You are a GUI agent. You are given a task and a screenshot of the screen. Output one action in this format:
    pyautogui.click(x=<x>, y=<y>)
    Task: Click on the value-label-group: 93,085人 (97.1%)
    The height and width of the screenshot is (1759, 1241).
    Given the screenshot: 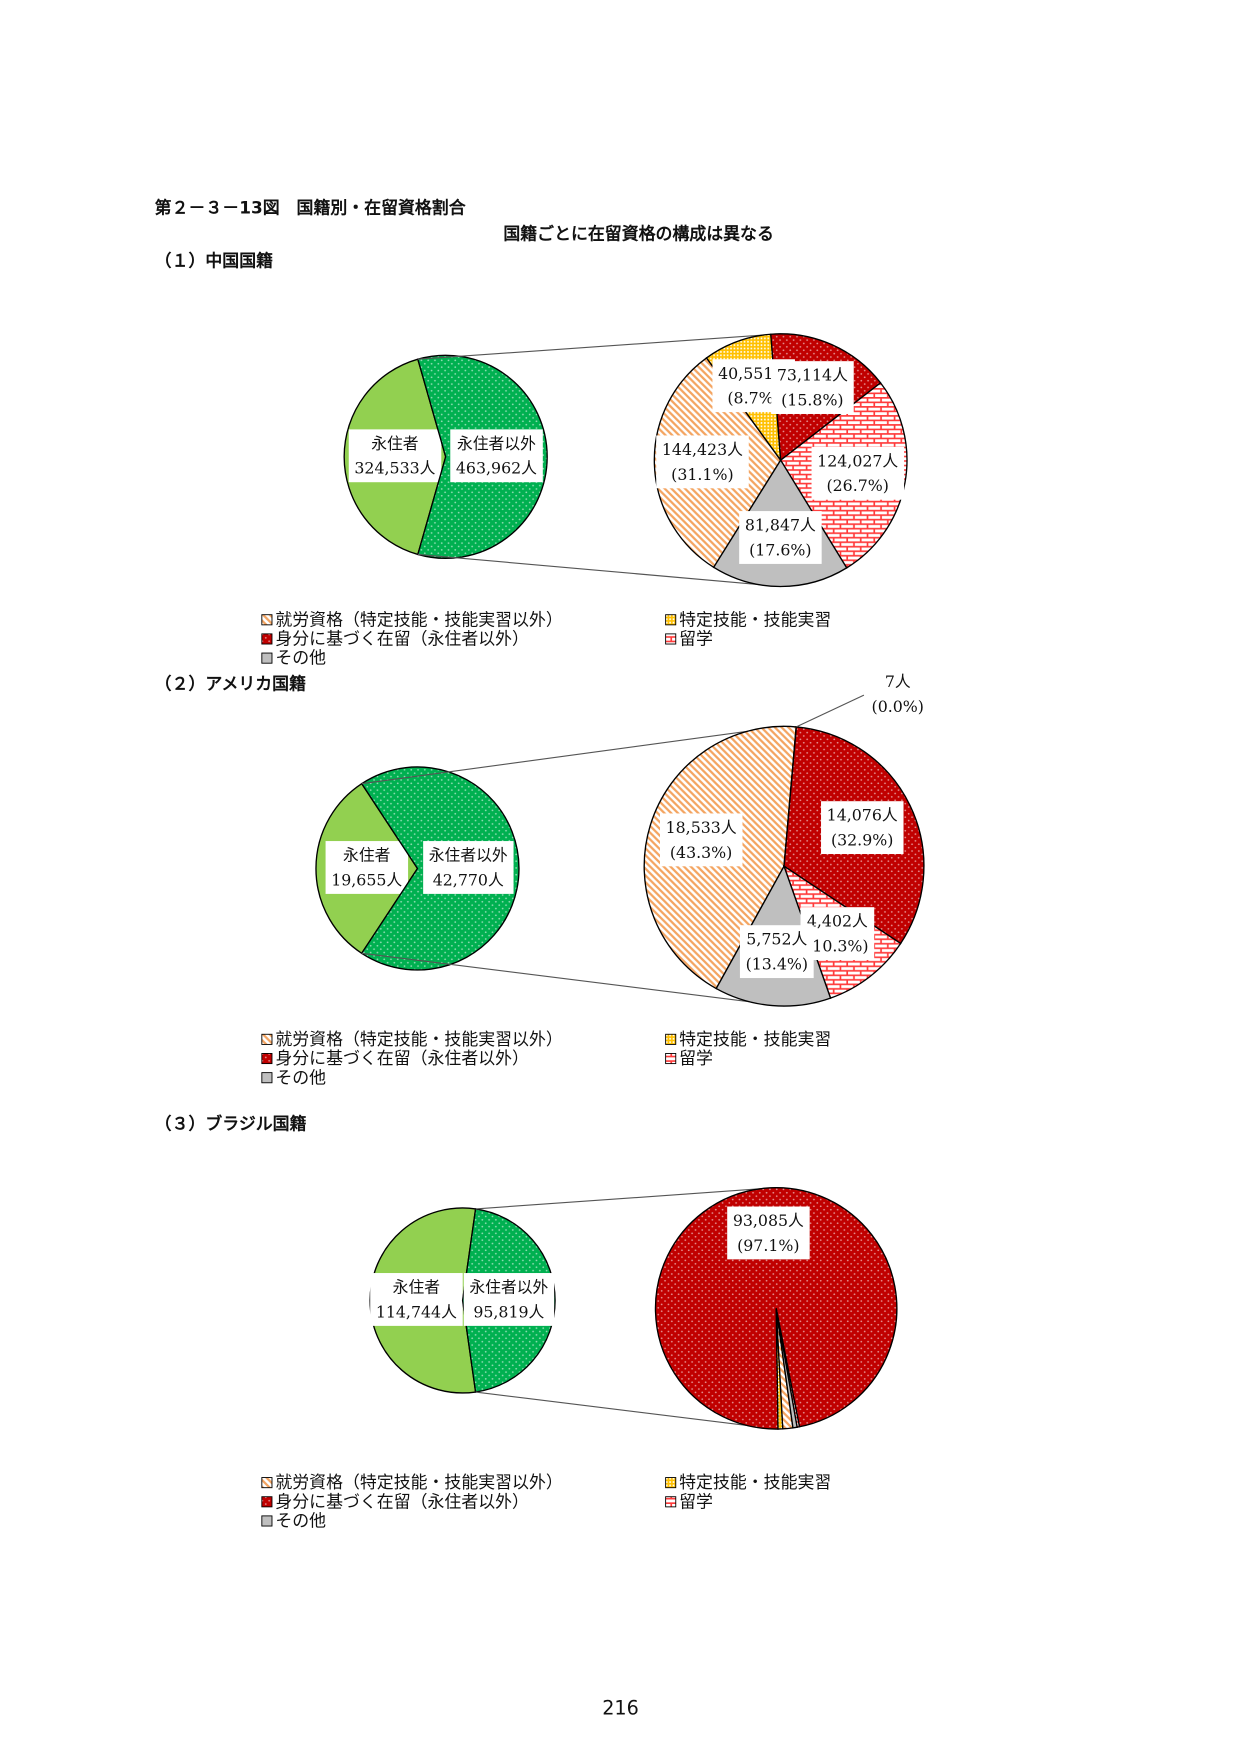 What is the action you would take?
    pyautogui.click(x=768, y=1233)
    